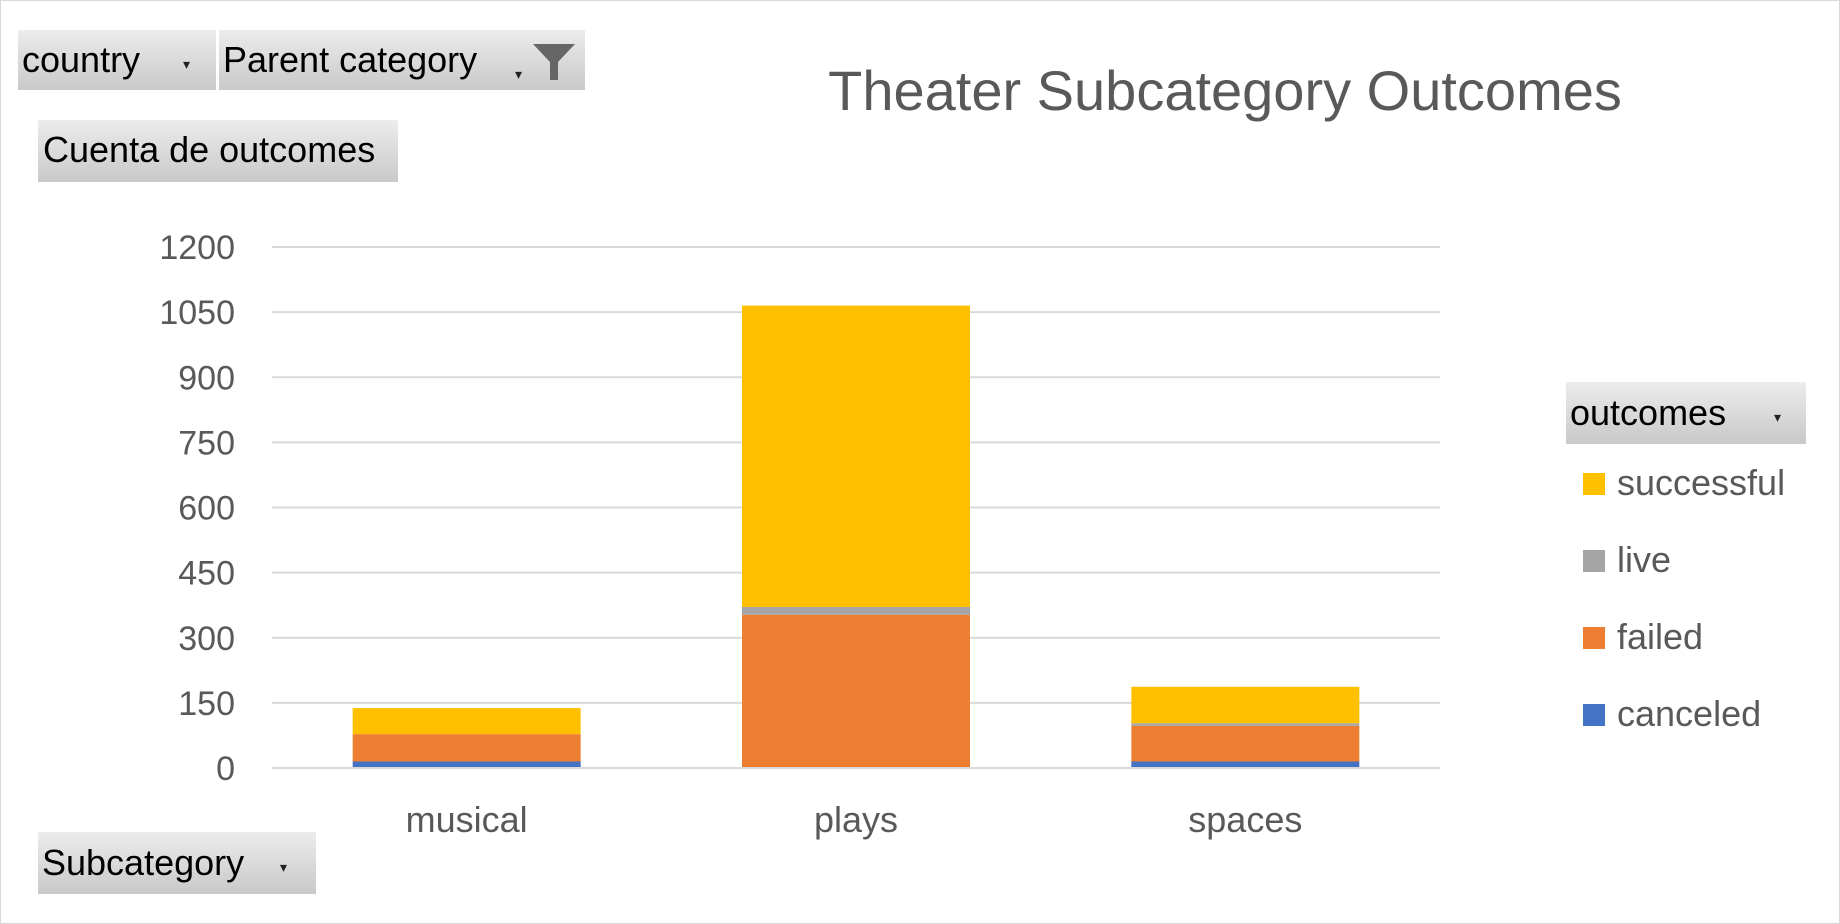 The width and height of the screenshot is (1840, 924). What do you see at coordinates (1245, 764) in the screenshot?
I see `bar-spaces-canceled` at bounding box center [1245, 764].